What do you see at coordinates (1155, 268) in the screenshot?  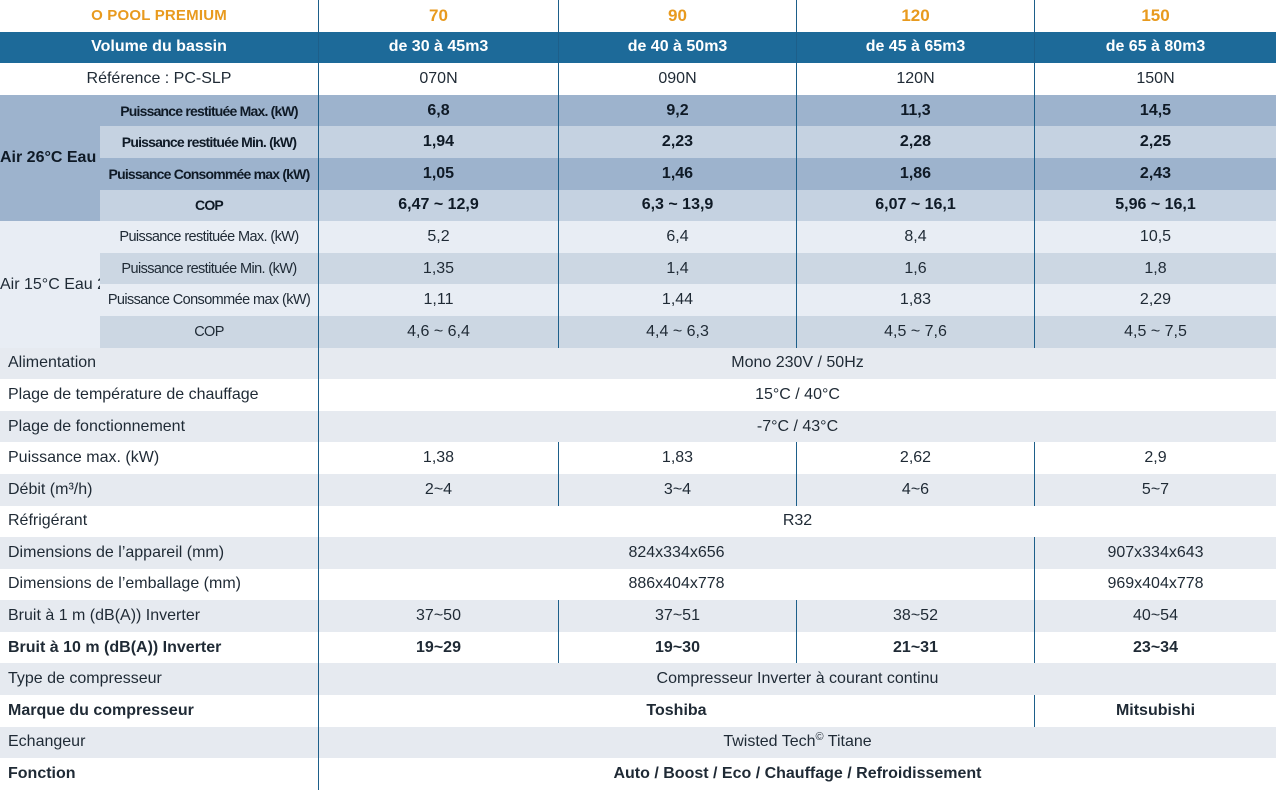 I see `table-cell: 1,8` at bounding box center [1155, 268].